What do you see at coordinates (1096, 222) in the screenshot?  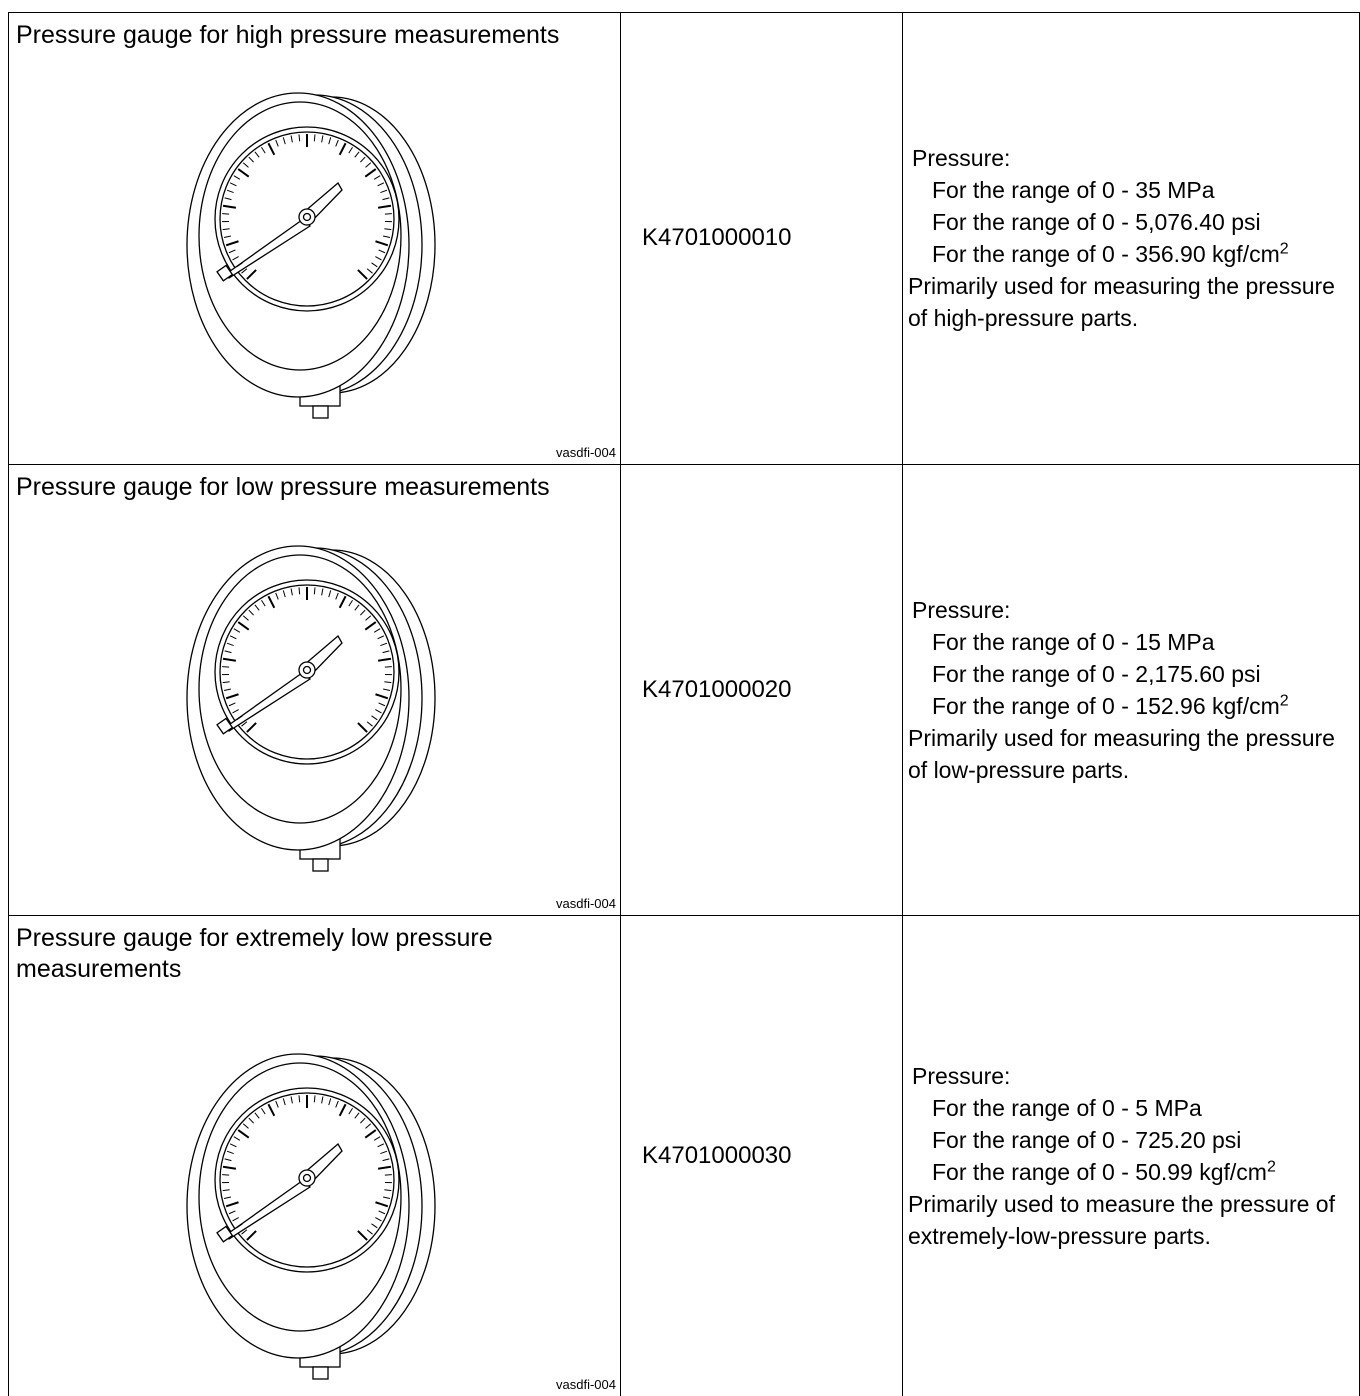 I see `range-text: For the range of 0 - 5,076.40 psi` at bounding box center [1096, 222].